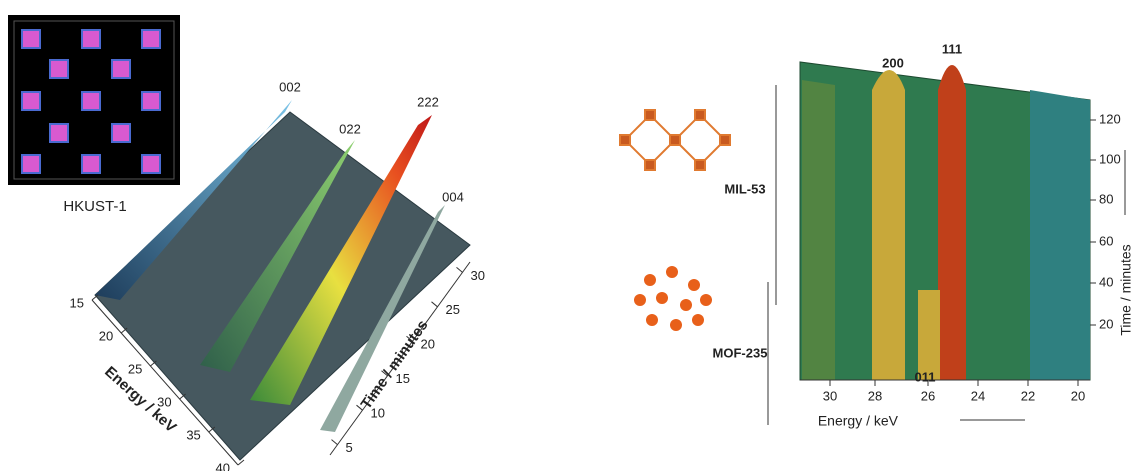  Describe the element at coordinates (928, 395) in the screenshot. I see `tick-label: 26` at that location.